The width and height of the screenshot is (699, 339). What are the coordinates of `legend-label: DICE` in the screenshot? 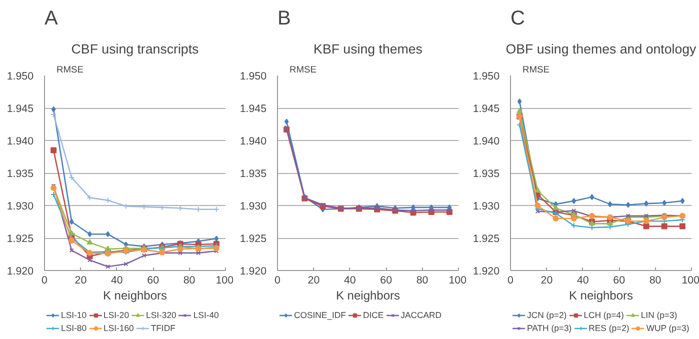 It's located at (373, 315).